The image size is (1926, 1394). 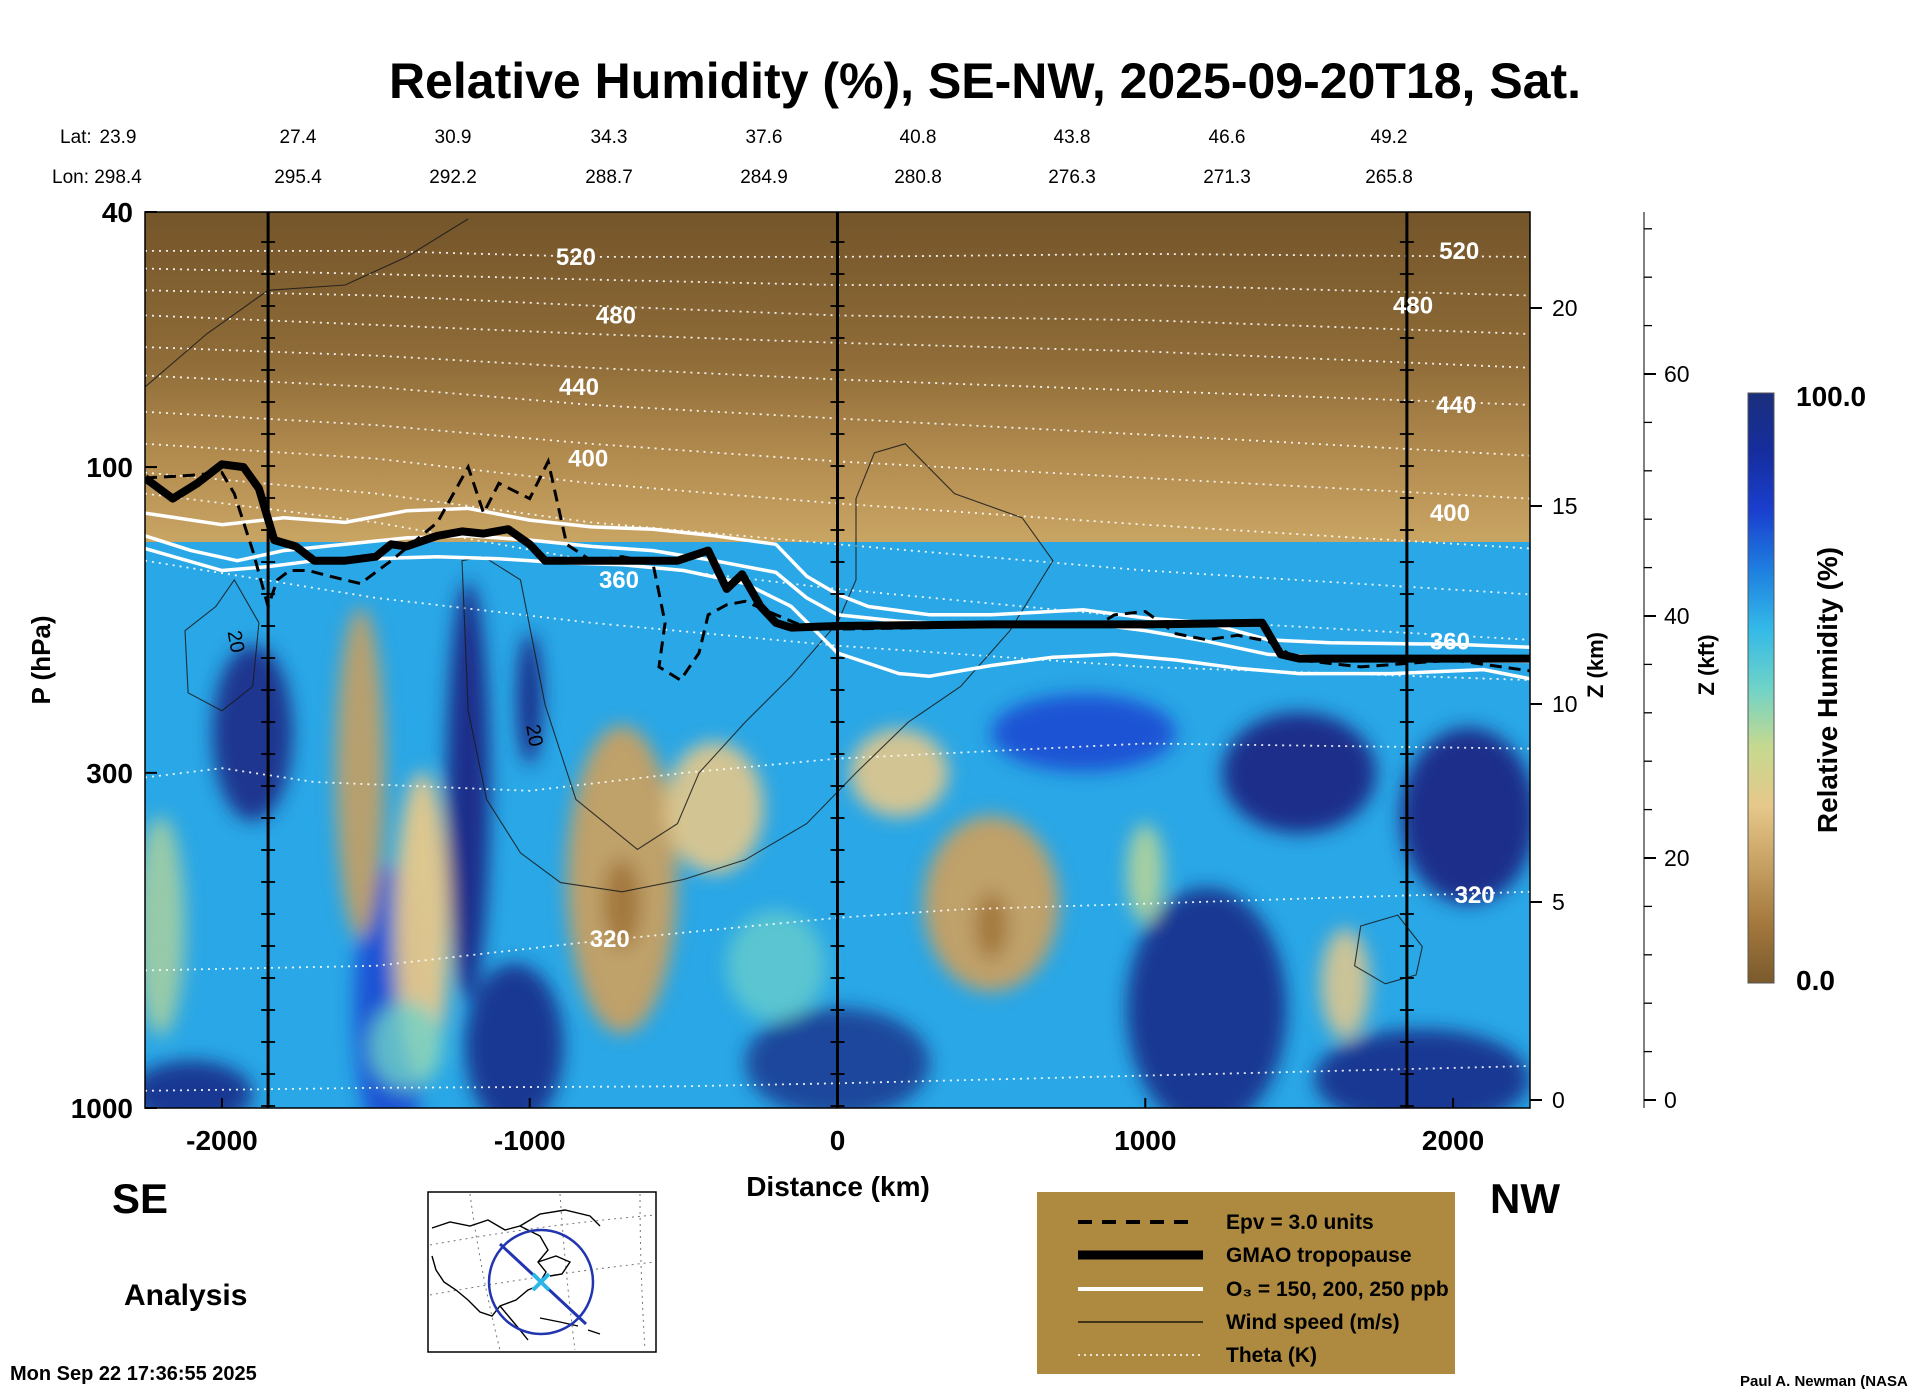 What do you see at coordinates (102, 1108) in the screenshot?
I see `y-tick-label: 1000` at bounding box center [102, 1108].